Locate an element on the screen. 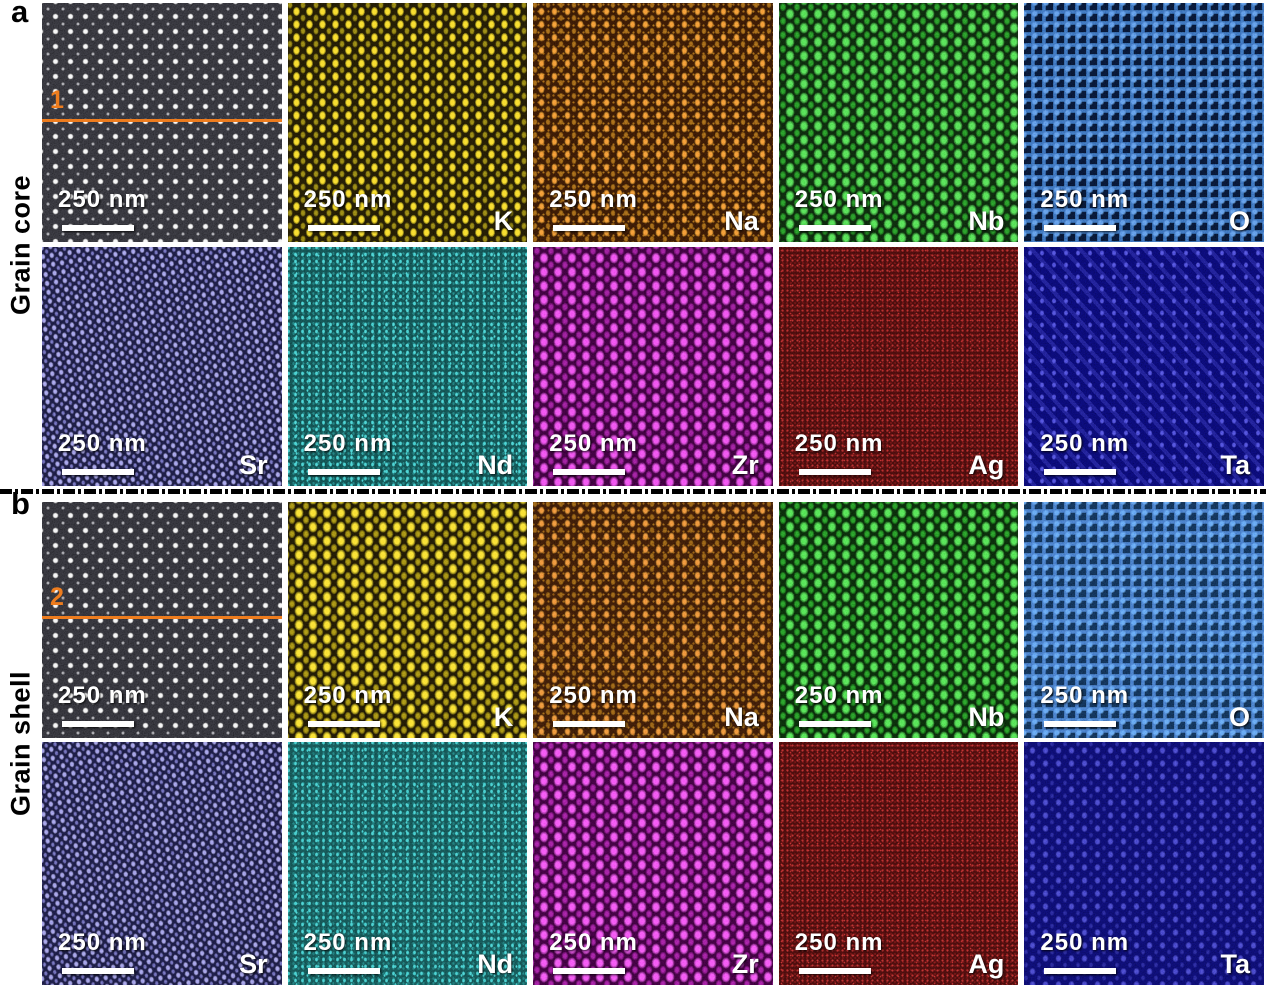  panel-letter-b: b is located at coordinates (20, 503).